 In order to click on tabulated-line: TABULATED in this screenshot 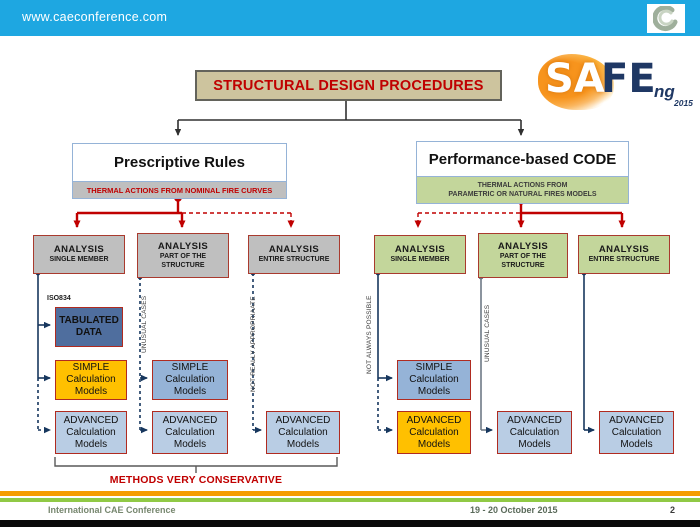, I will do `click(89, 320)`.